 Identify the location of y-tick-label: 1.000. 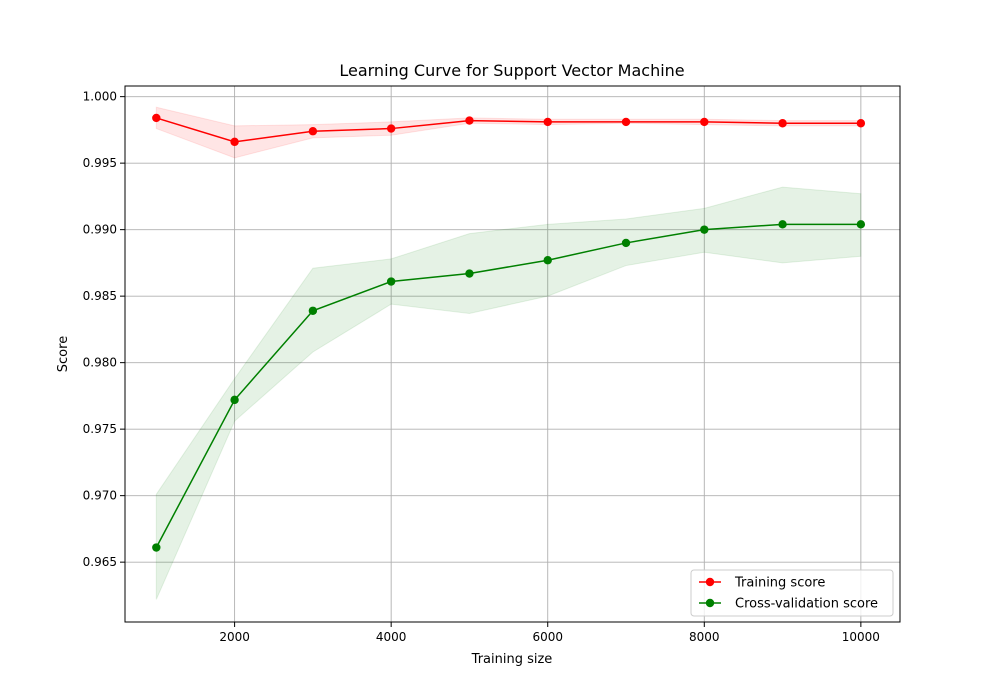
(100, 97).